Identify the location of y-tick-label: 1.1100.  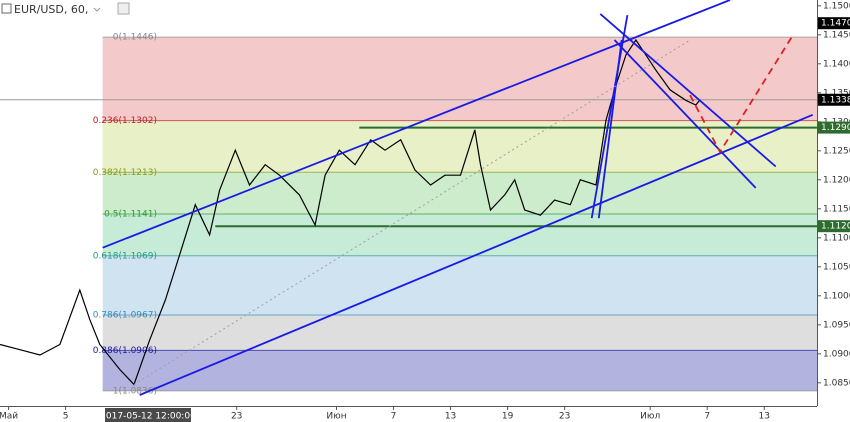
(836, 238).